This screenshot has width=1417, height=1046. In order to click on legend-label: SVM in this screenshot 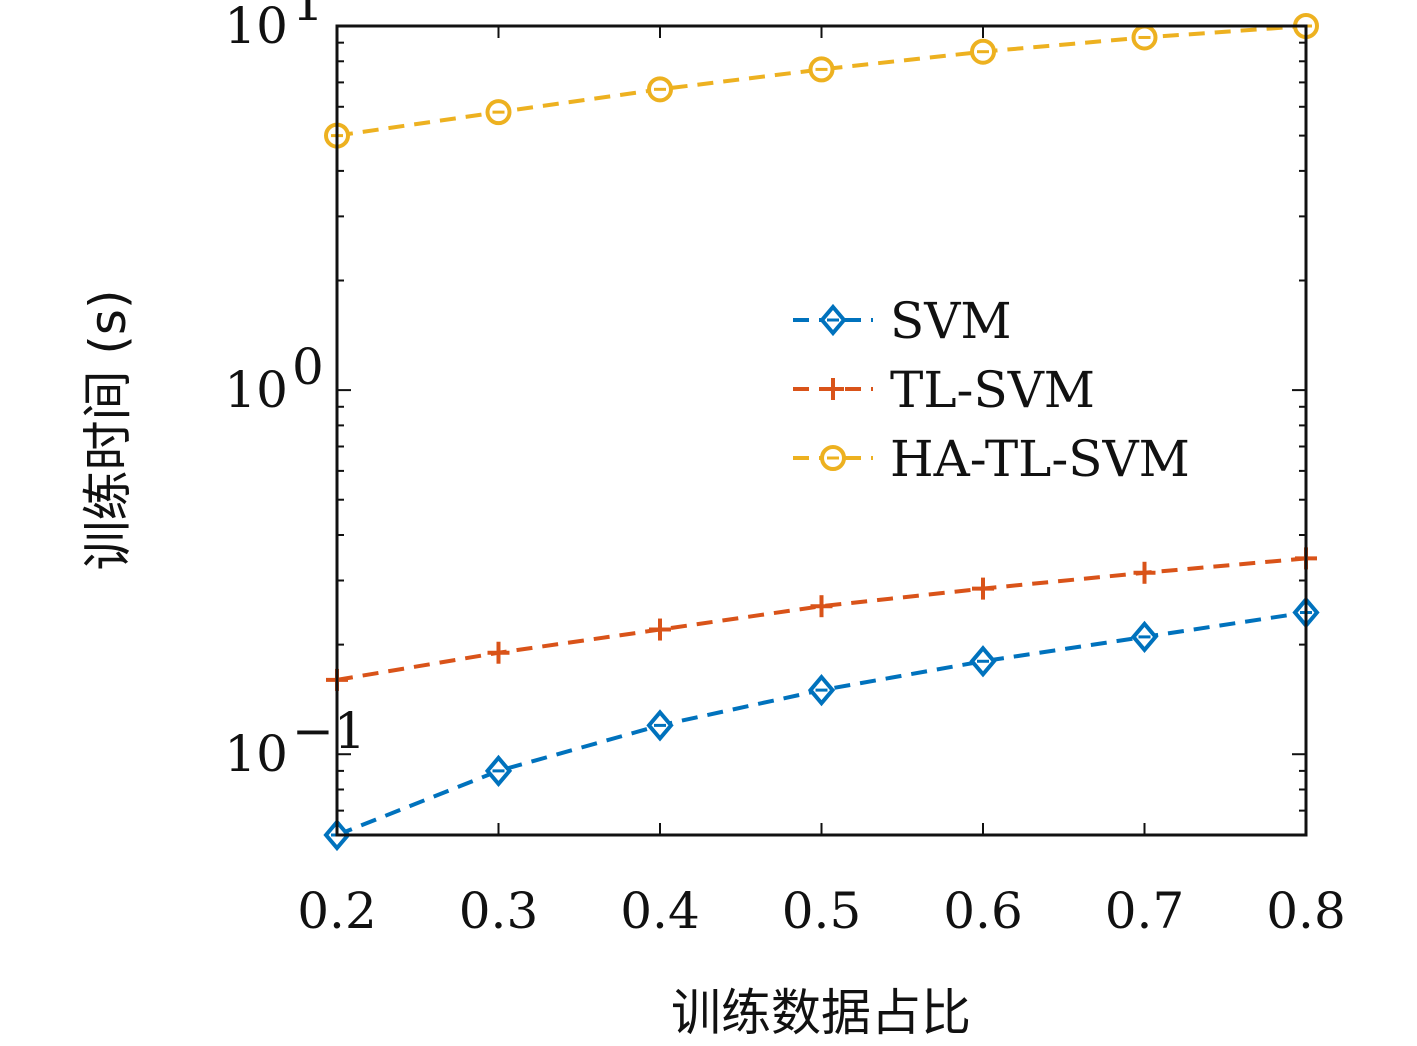, I will do `click(951, 321)`.